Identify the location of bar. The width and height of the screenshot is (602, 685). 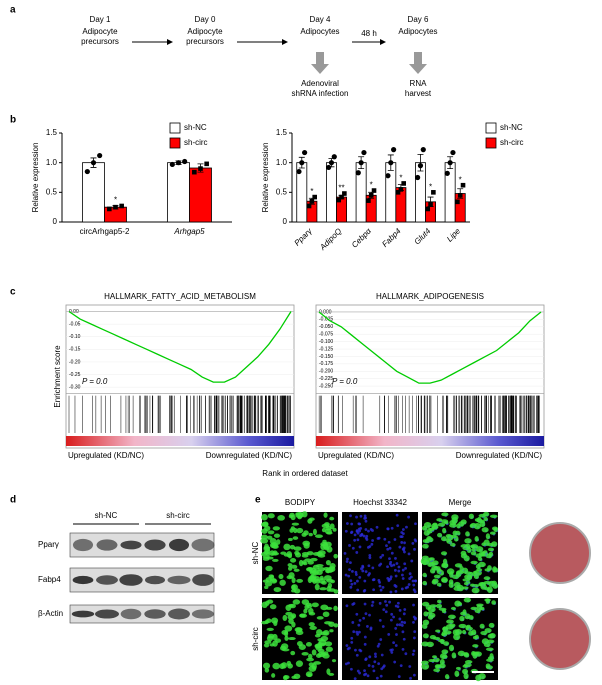
(420, 192).